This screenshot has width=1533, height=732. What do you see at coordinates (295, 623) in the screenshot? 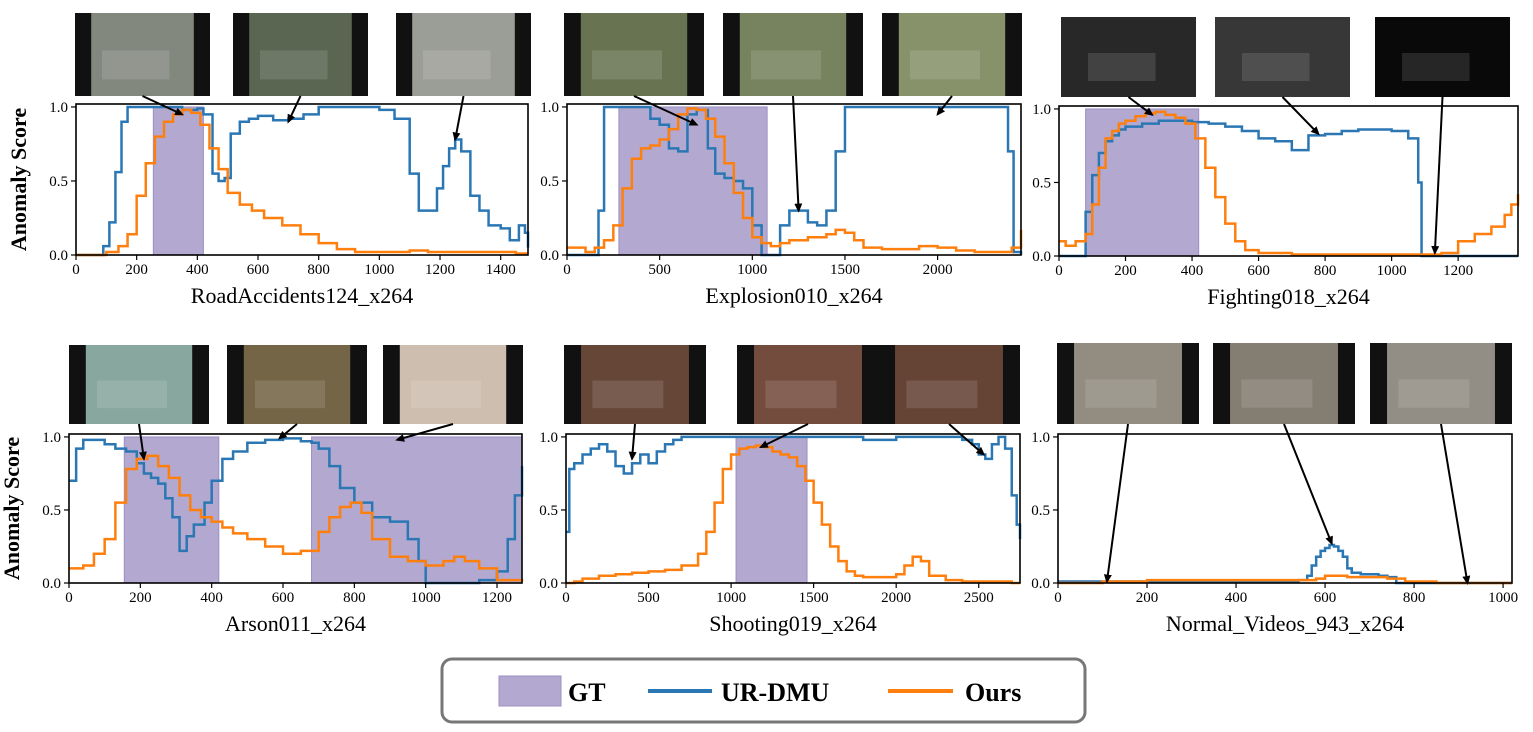
I see `subplot-title: Arson011_x264` at bounding box center [295, 623].